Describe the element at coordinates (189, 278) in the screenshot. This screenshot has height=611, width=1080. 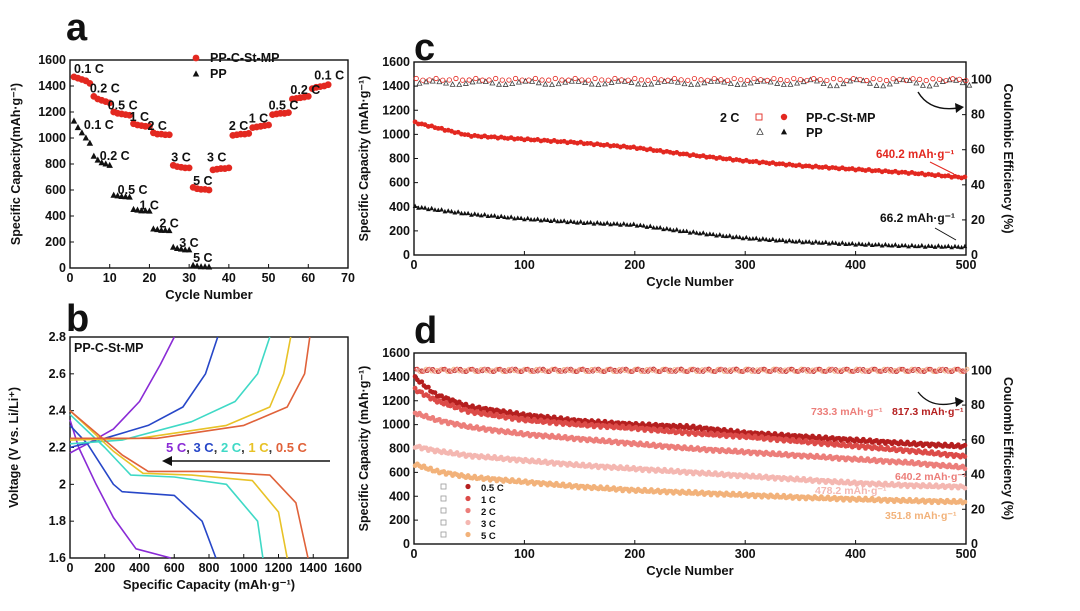
I see `x-tick-label: 30` at that location.